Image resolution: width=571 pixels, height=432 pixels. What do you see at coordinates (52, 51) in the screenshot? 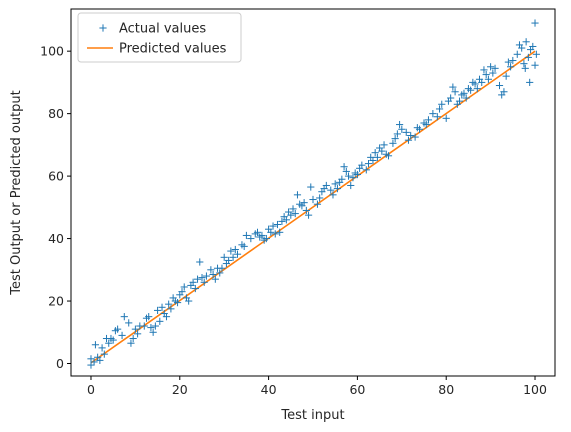
I see `y-tick-label: 100` at bounding box center [52, 51].